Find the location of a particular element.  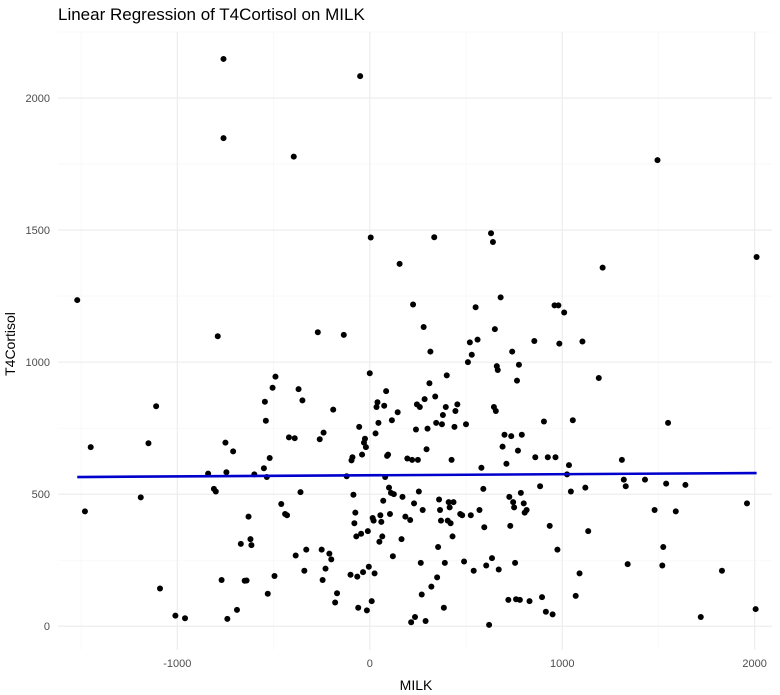

y-tick-label: 1000 is located at coordinates (38, 363).